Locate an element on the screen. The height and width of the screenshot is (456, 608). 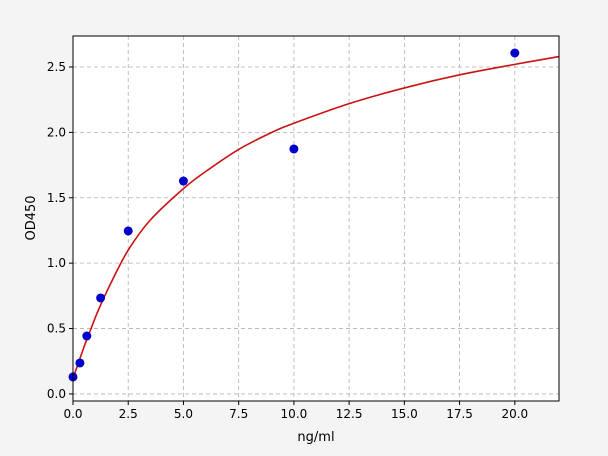
x-tick-label: 17.5 is located at coordinates (459, 414).